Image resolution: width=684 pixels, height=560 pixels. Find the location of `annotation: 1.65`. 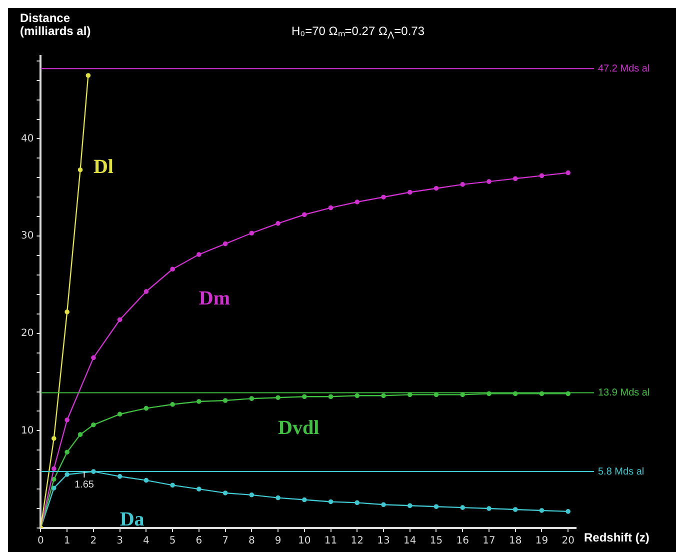

annotation: 1.65 is located at coordinates (84, 484).